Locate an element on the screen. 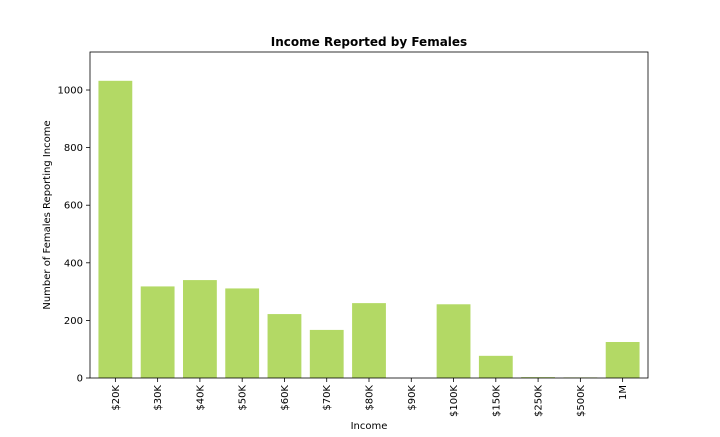  x-tick-label: $50K is located at coordinates (243, 398).